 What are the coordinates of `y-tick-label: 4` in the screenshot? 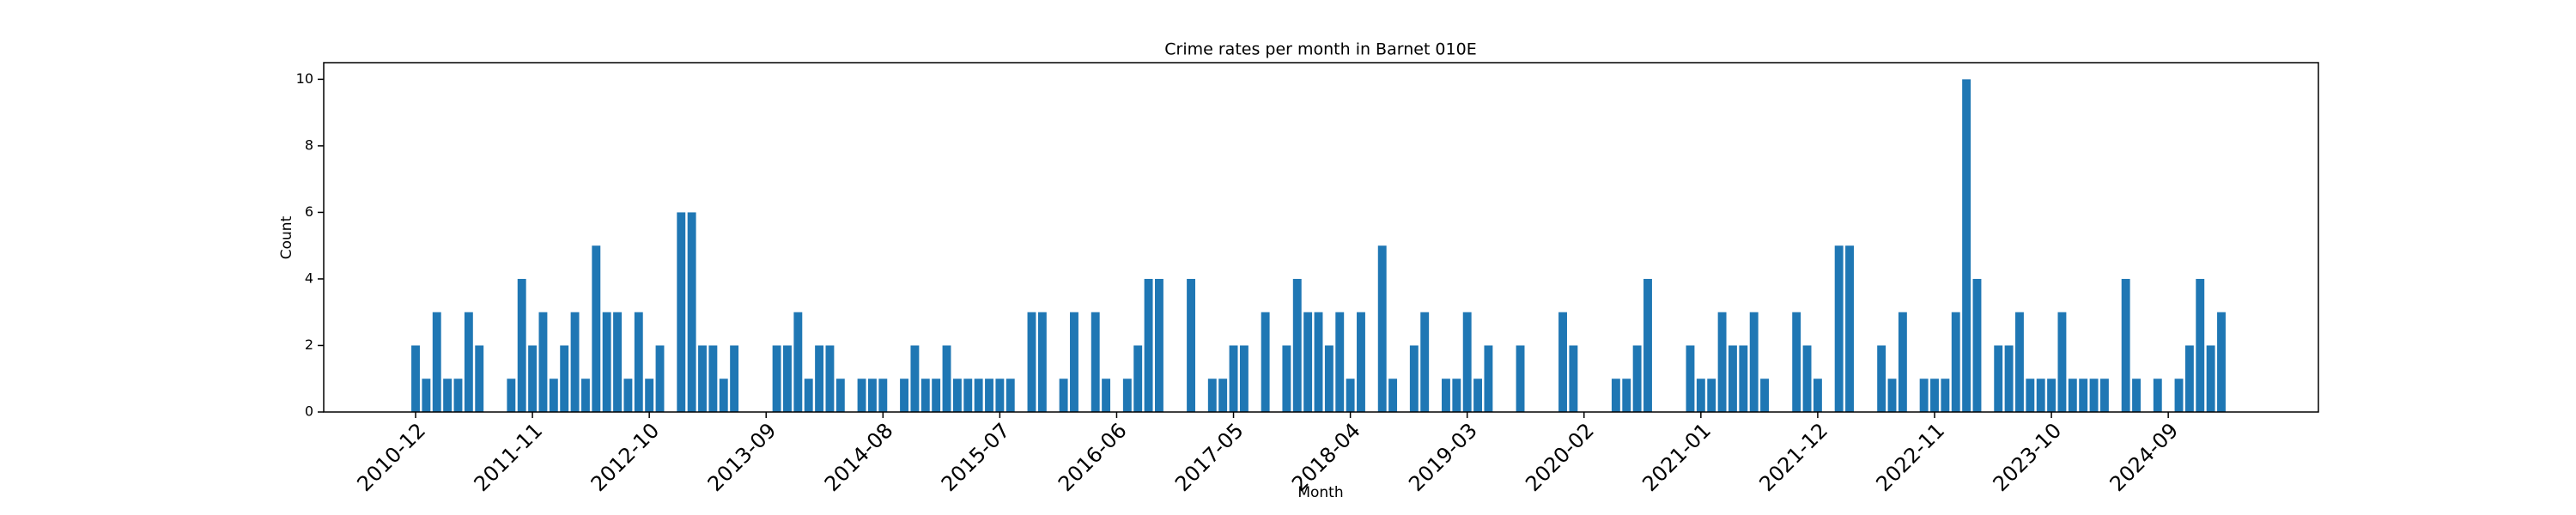 It's located at (309, 278).